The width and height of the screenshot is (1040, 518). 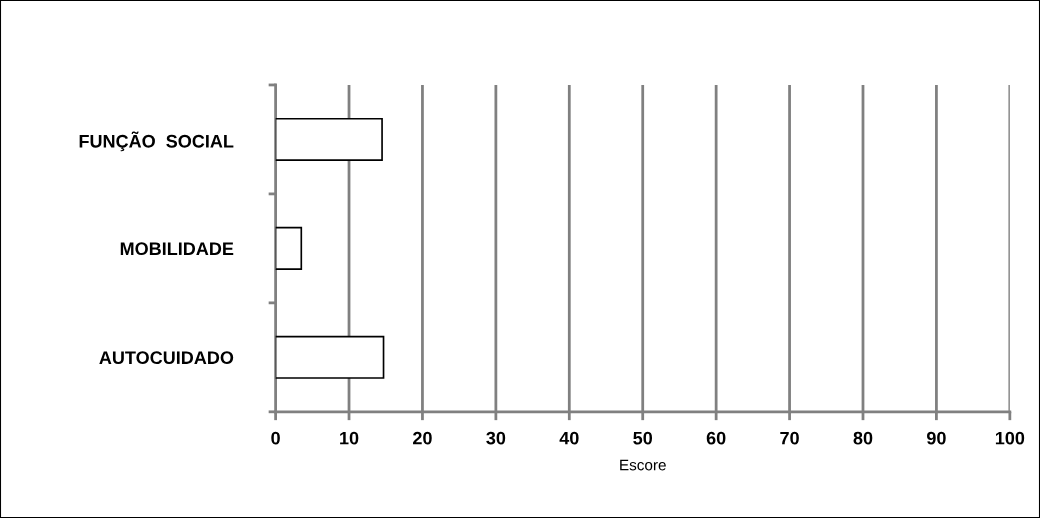 What do you see at coordinates (1010, 438) in the screenshot?
I see `x-tick-label: 100` at bounding box center [1010, 438].